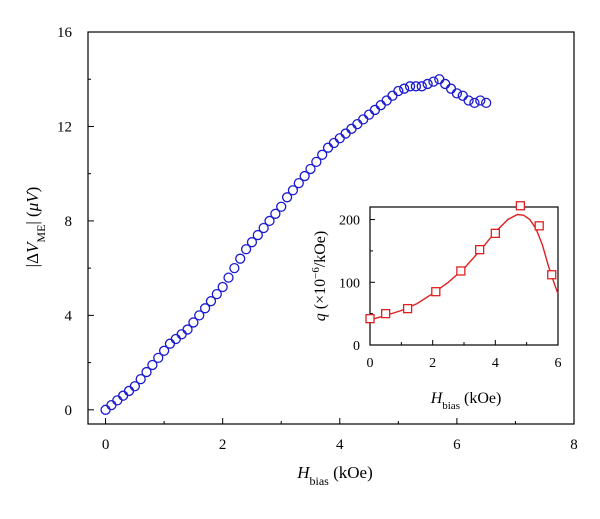 Image resolution: width=600 pixels, height=519 pixels. Describe the element at coordinates (340, 445) in the screenshot. I see `main-x-tick-label: 4` at that location.